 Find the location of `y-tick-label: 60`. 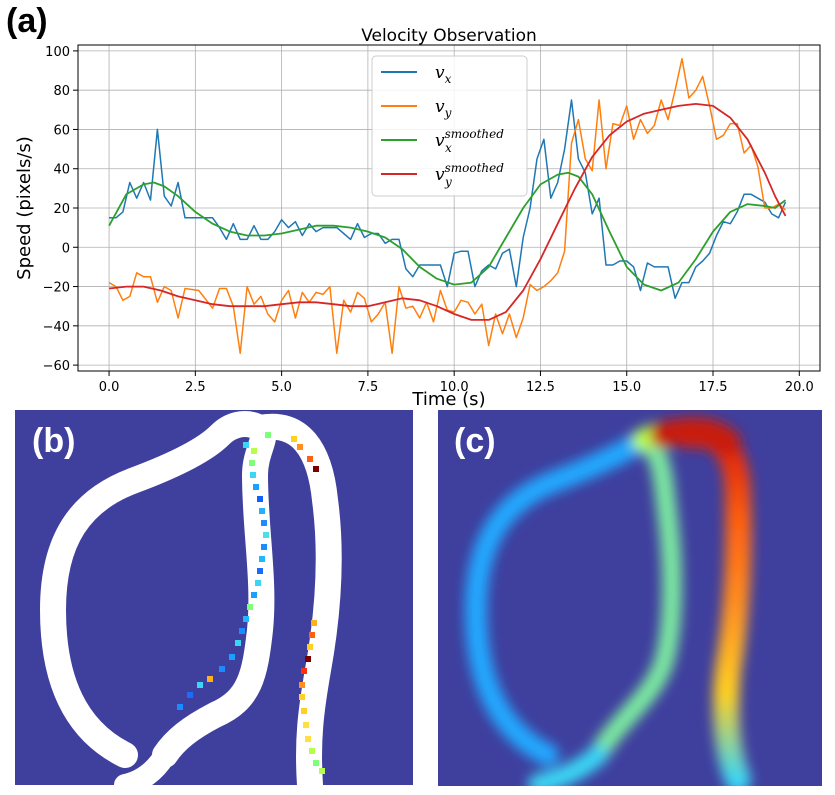

y-tick-label: 60 is located at coordinates (61, 130).